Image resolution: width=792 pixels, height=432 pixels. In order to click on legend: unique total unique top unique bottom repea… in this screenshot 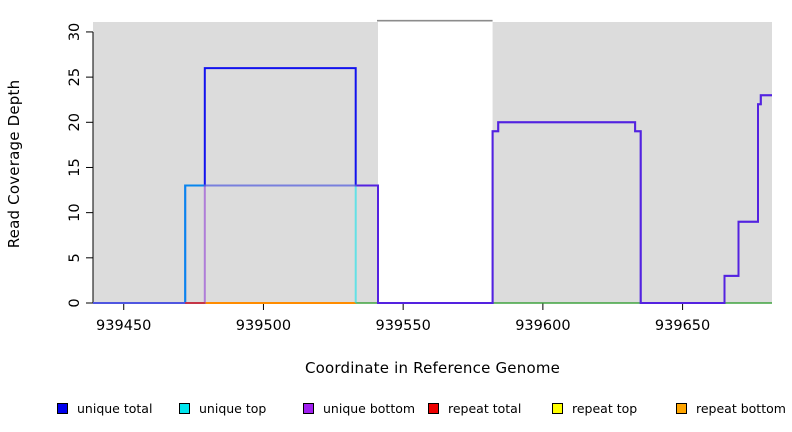, I will do `click(396, 410)`.